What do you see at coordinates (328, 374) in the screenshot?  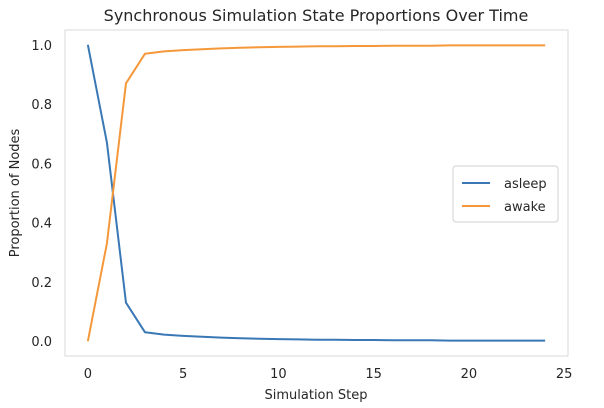 I see `x-tick-labels: 0 5 10 15 20 25` at bounding box center [328, 374].